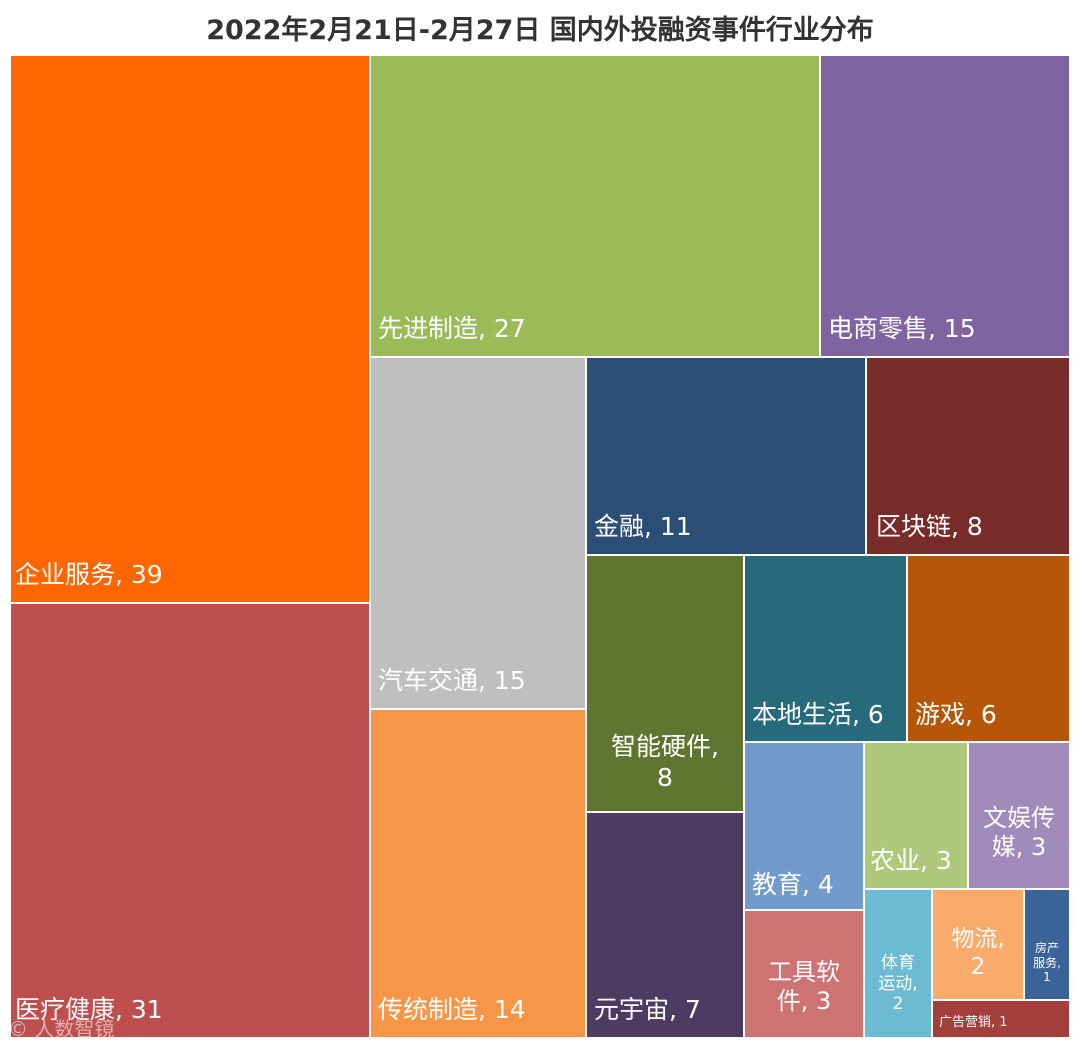  Describe the element at coordinates (89, 574) in the screenshot. I see `treemap-tile-label: 企业服务, 39` at that location.